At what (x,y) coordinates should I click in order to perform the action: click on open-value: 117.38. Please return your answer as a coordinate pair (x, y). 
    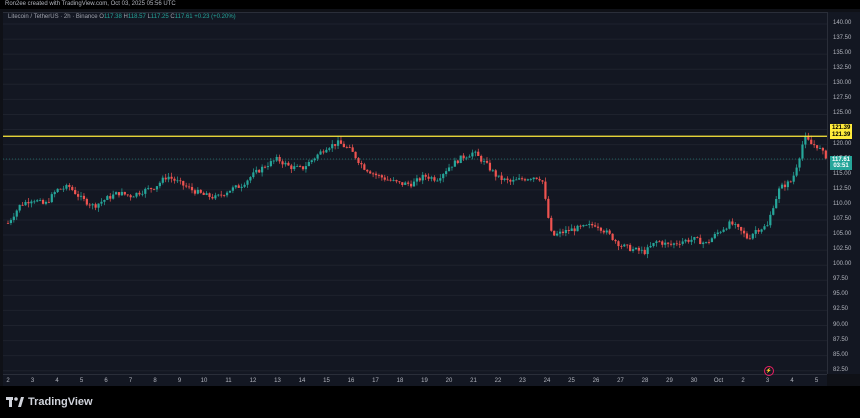
    Looking at the image, I should click on (112, 17).